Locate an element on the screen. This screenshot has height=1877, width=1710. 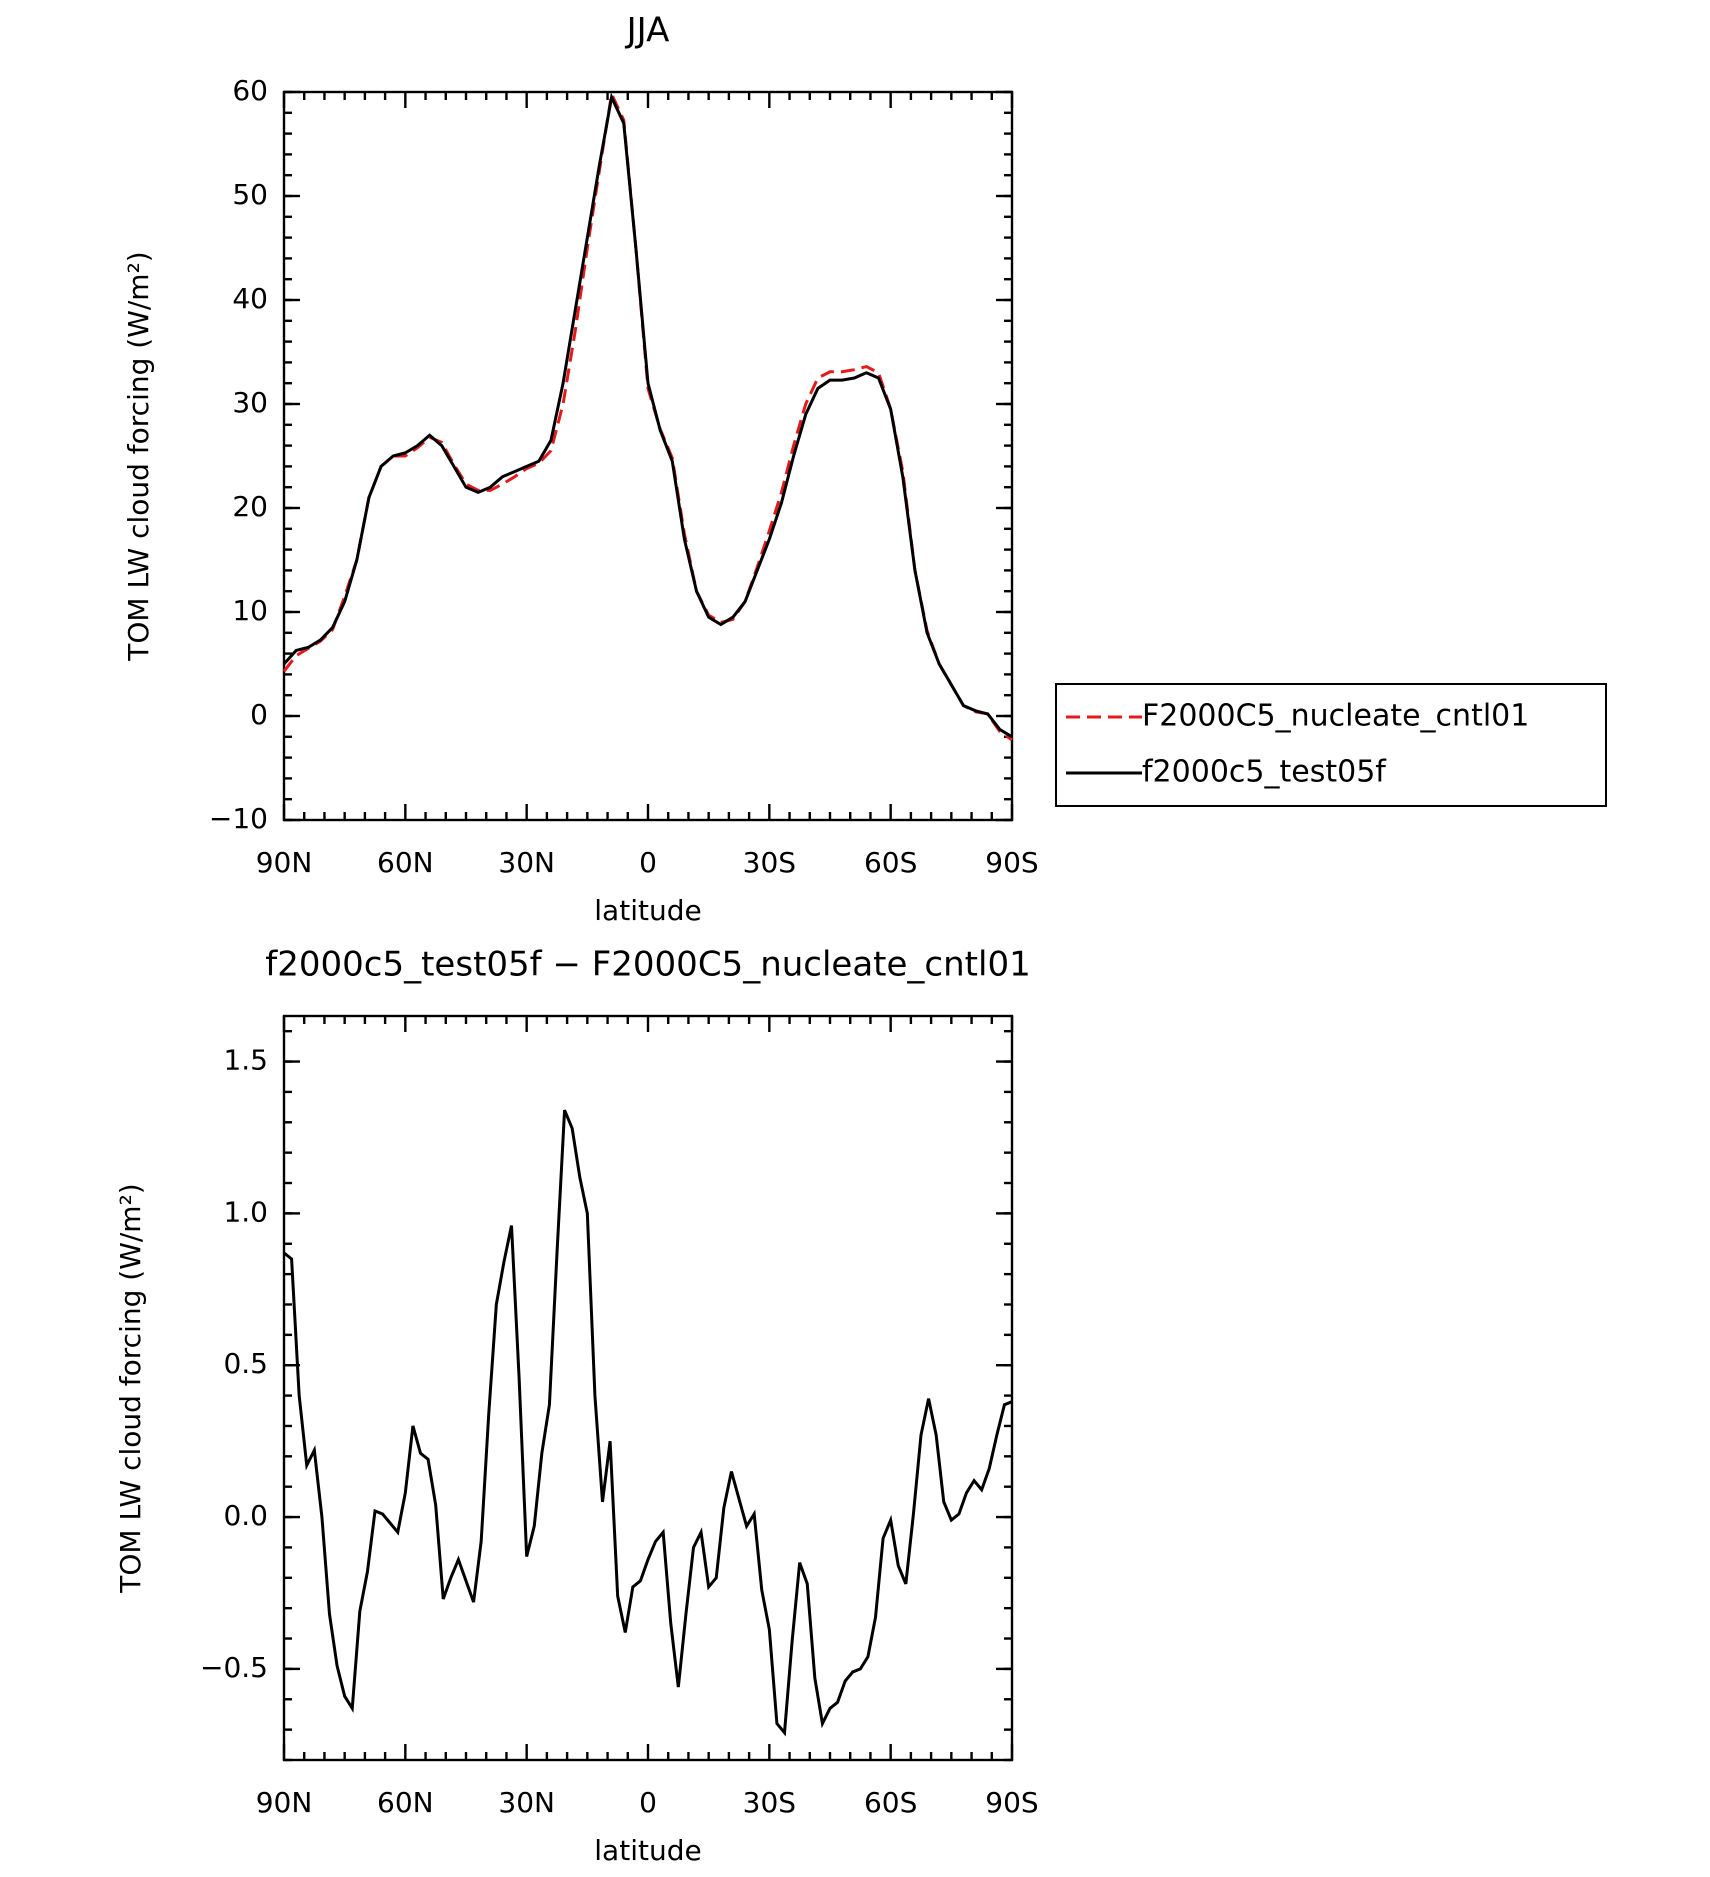
y-tick-label: 1.0 is located at coordinates (245, 1211).